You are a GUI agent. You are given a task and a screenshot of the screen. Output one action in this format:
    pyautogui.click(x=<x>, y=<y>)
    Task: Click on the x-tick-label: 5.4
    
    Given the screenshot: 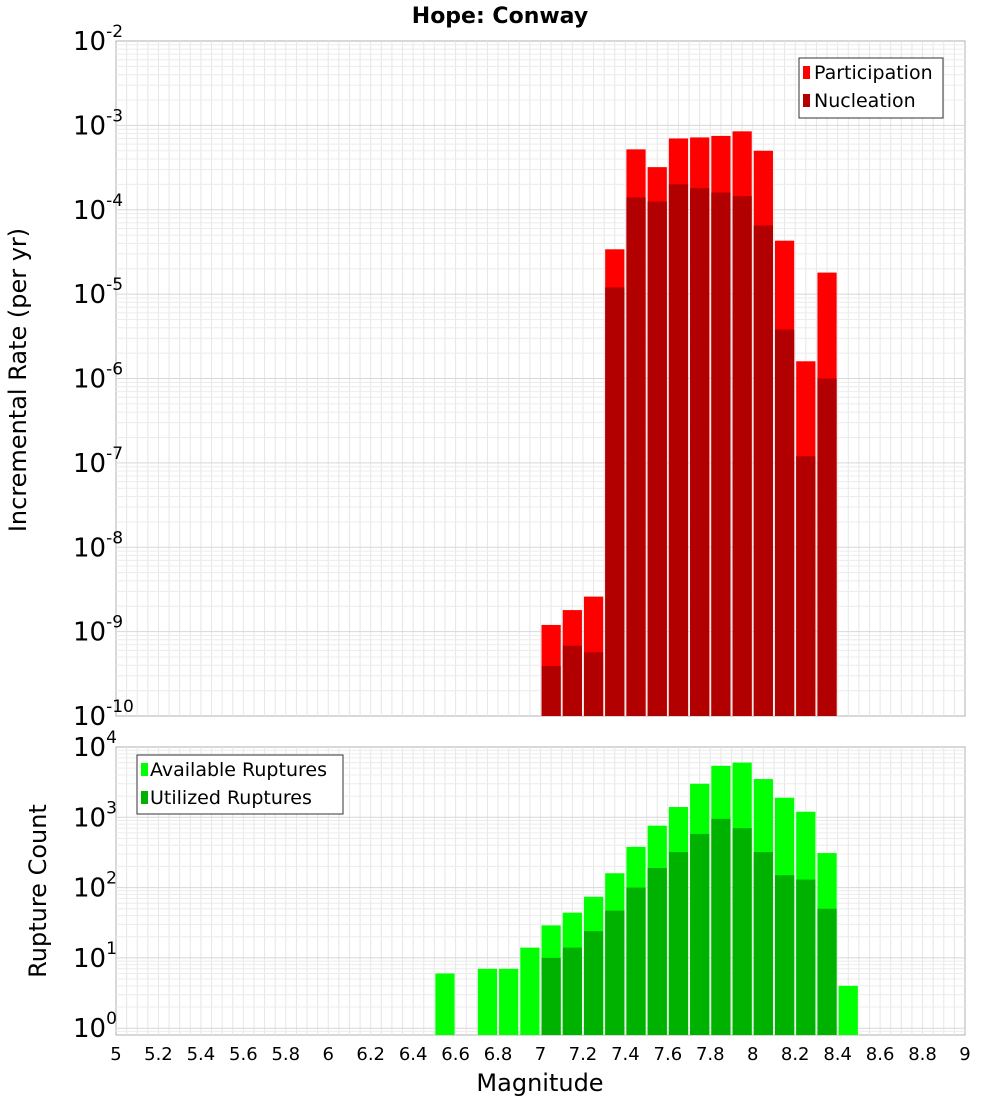 What is the action you would take?
    pyautogui.click(x=201, y=1054)
    